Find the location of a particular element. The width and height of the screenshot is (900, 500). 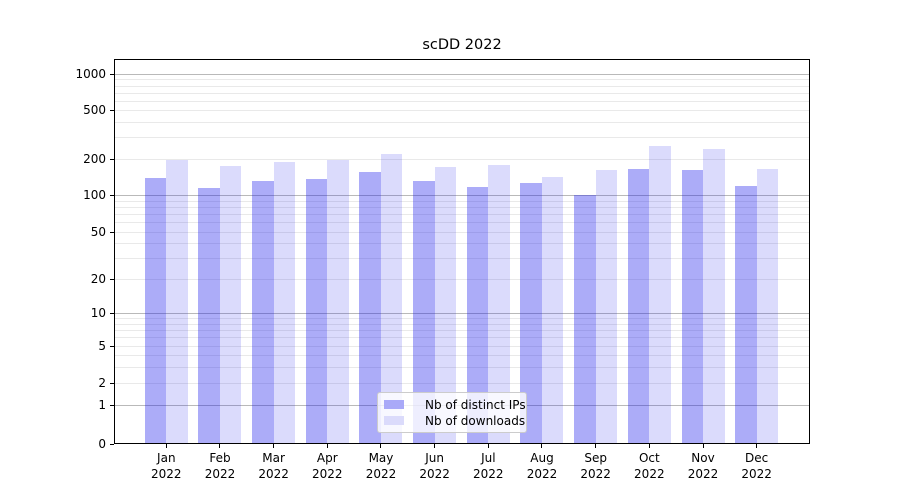

legend-item-distinct-ips: Nb of distinct IPs is located at coordinates (455, 405).